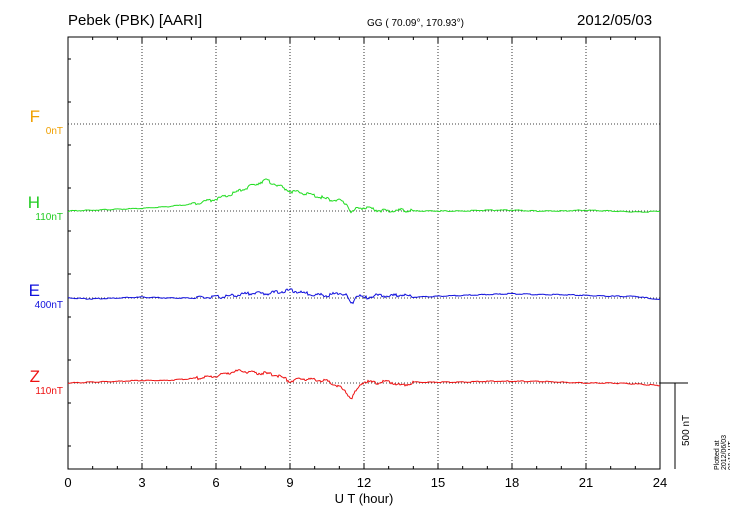 This screenshot has height=520, width=730. I want to click on x-tick-label: 12, so click(364, 482).